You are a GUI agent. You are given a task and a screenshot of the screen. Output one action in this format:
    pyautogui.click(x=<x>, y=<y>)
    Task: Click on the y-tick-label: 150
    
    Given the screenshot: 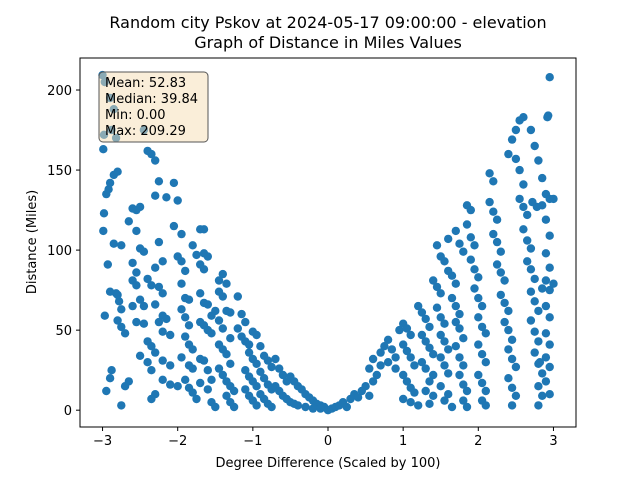 What is the action you would take?
    pyautogui.click(x=59, y=171)
    